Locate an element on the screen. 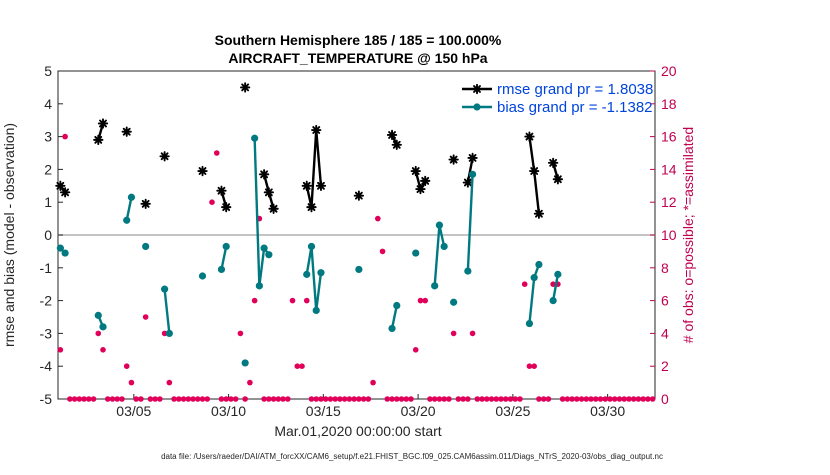 The image size is (830, 475). y2-tick-label: 6 is located at coordinates (665, 301).